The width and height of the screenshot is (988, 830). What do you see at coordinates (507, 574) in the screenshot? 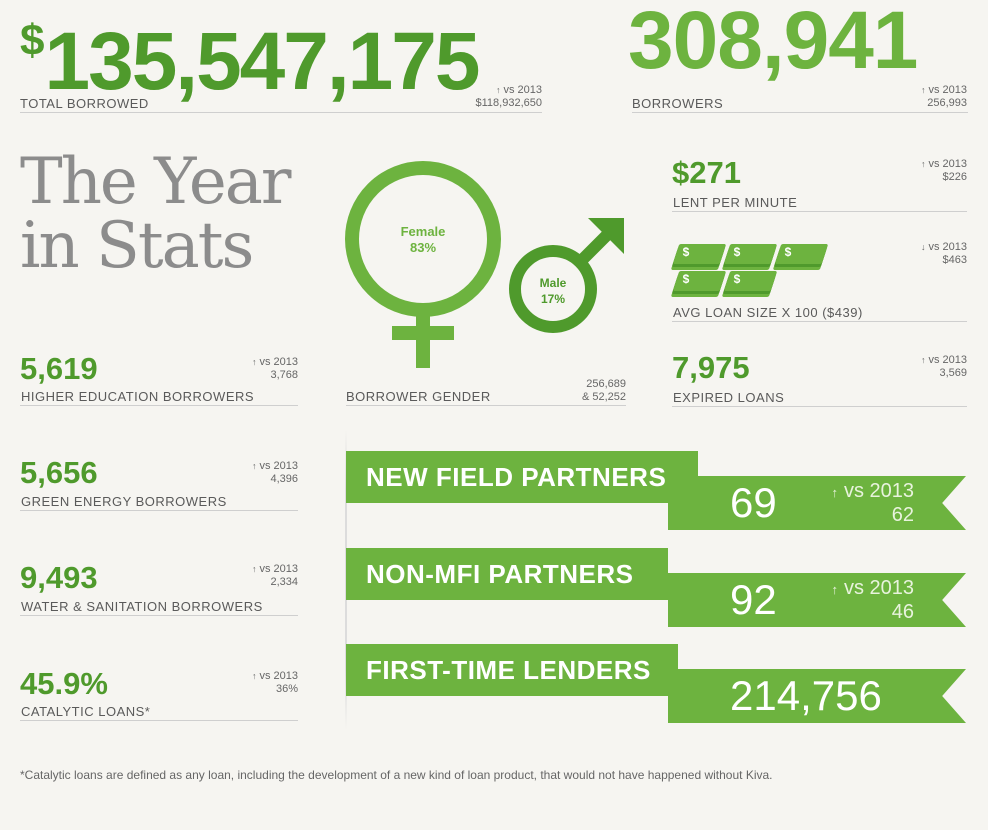
I see `non-mfi-partners-title: NON-MFI PARTNERS` at bounding box center [507, 574].